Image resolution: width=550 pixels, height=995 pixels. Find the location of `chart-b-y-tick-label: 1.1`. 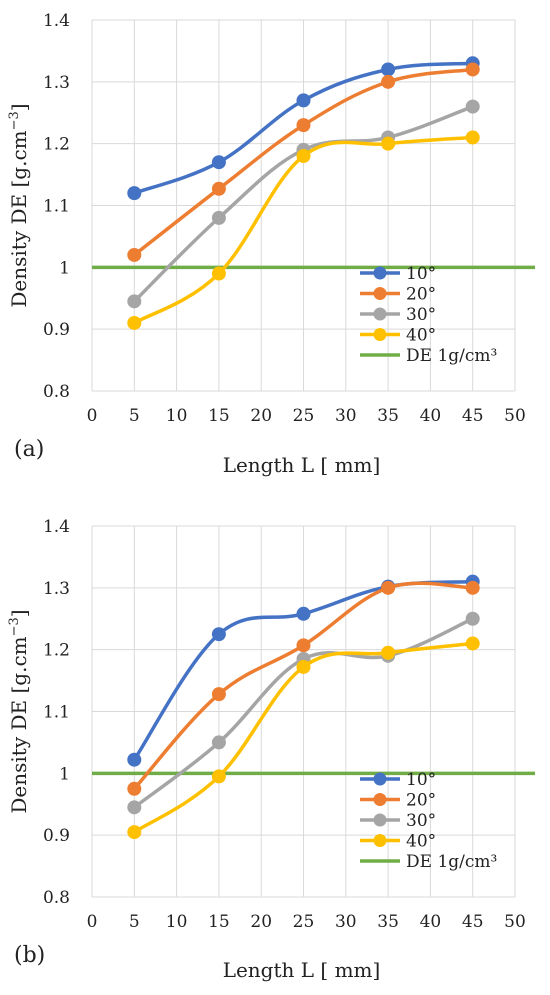

chart-b-y-tick-label: 1.1 is located at coordinates (56, 713).